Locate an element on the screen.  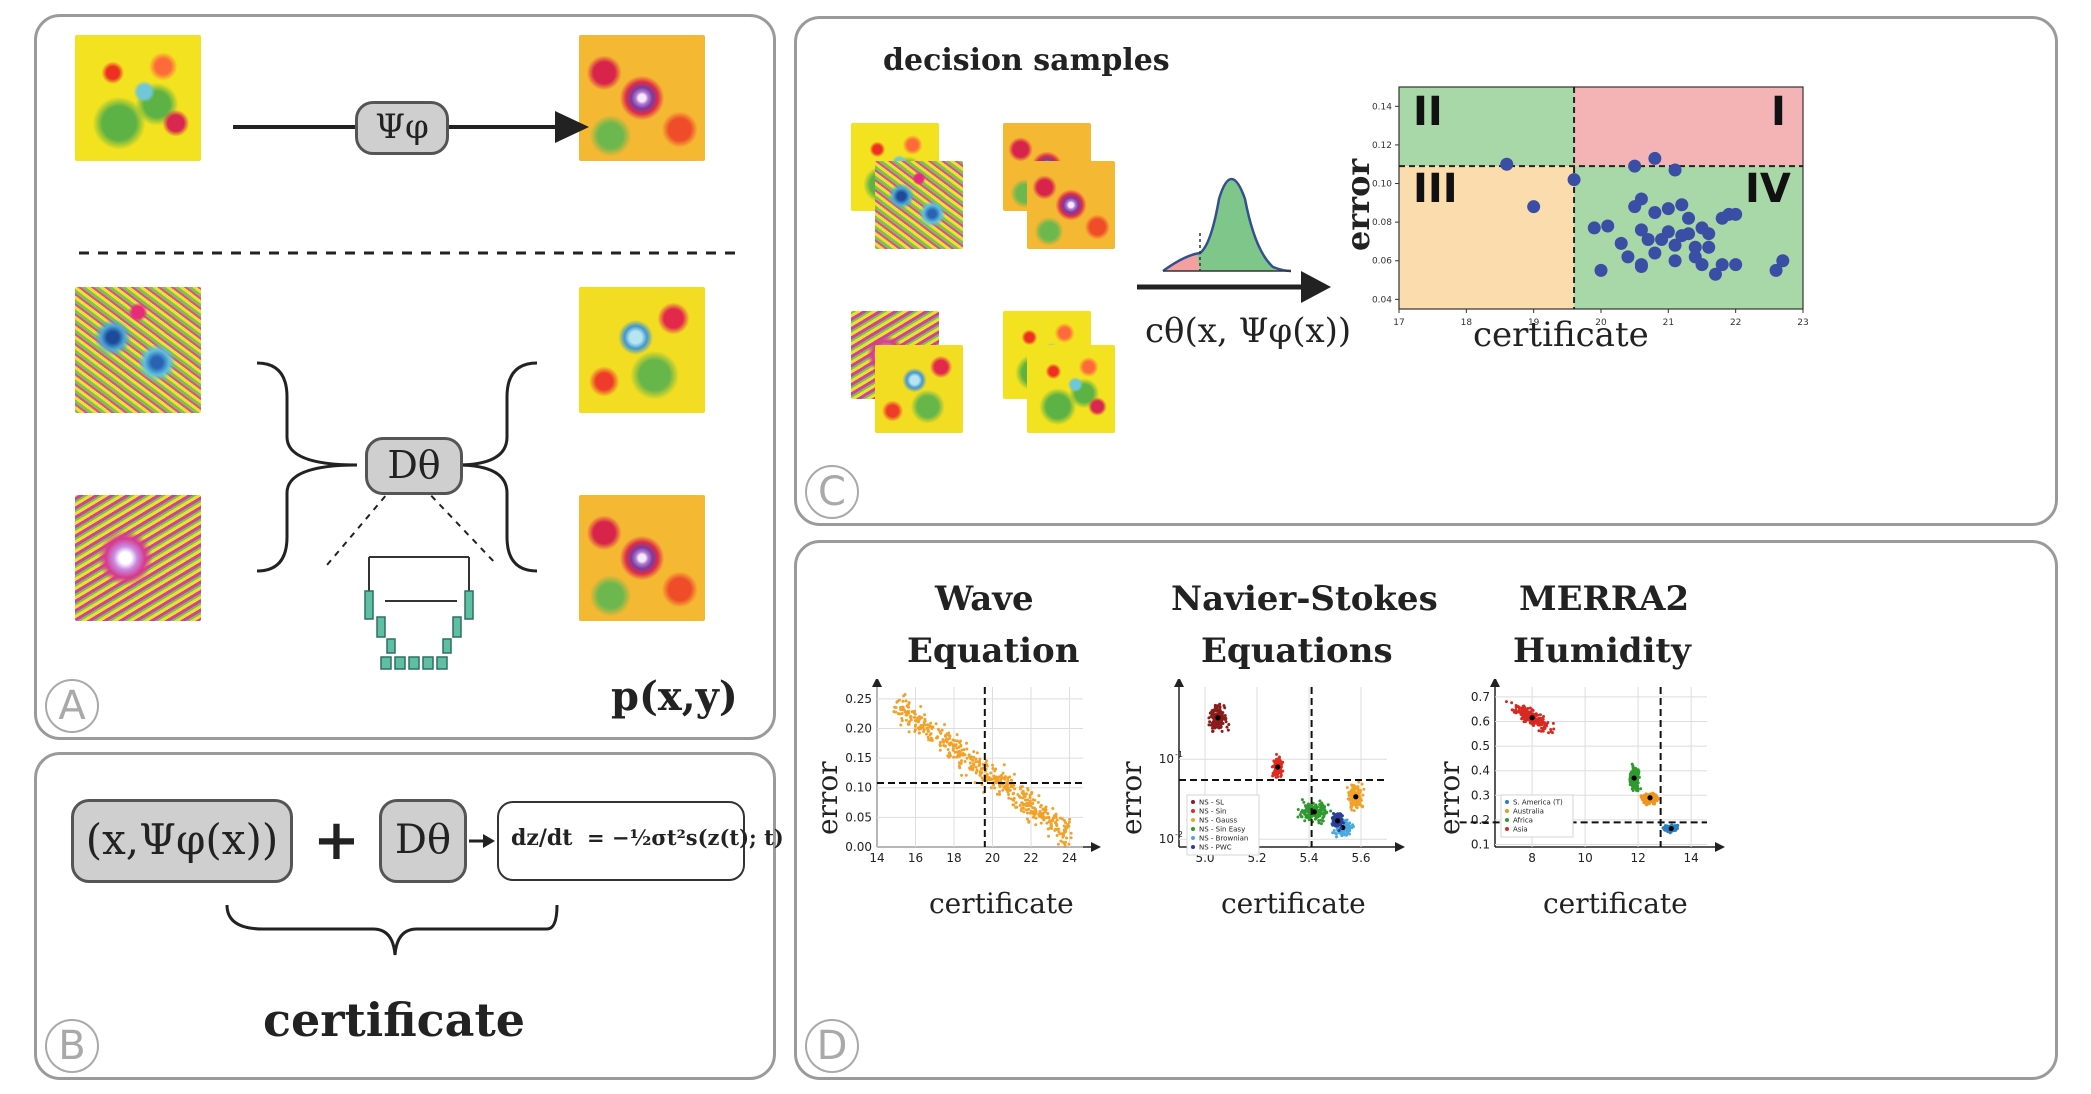
legend-entry: NS - Sin is located at coordinates (1212, 812).